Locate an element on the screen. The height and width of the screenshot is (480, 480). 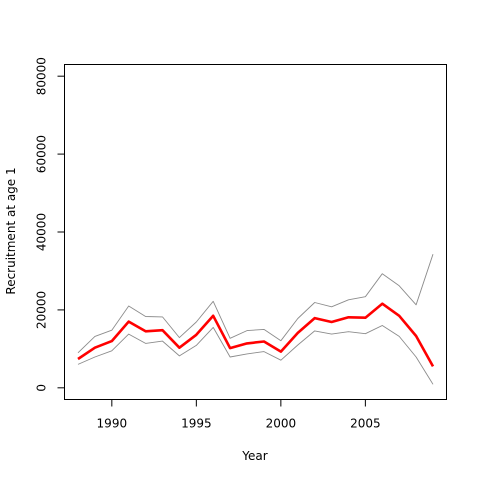
y-tick-label: 20000 is located at coordinates (42, 310).